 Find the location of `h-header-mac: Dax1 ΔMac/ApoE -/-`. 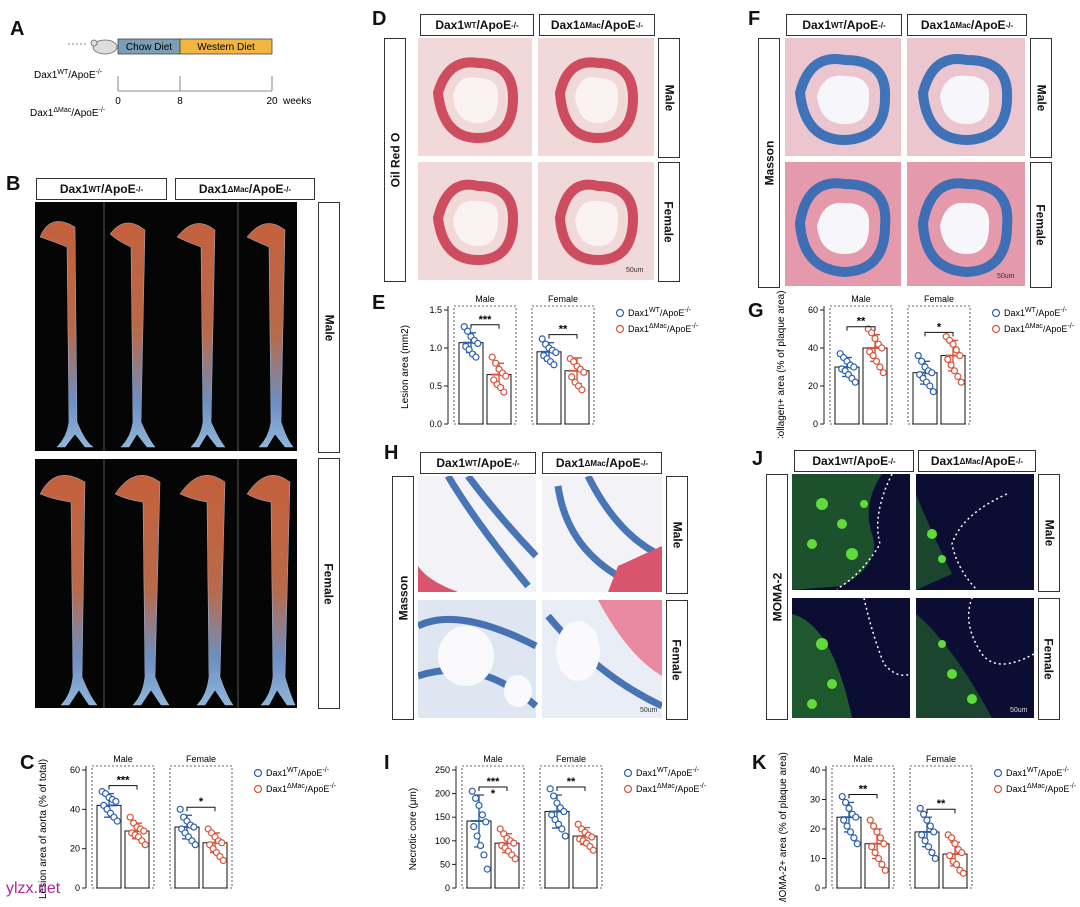

h-header-mac: Dax1 ΔMac/ApoE -/- is located at coordinates (602, 463).